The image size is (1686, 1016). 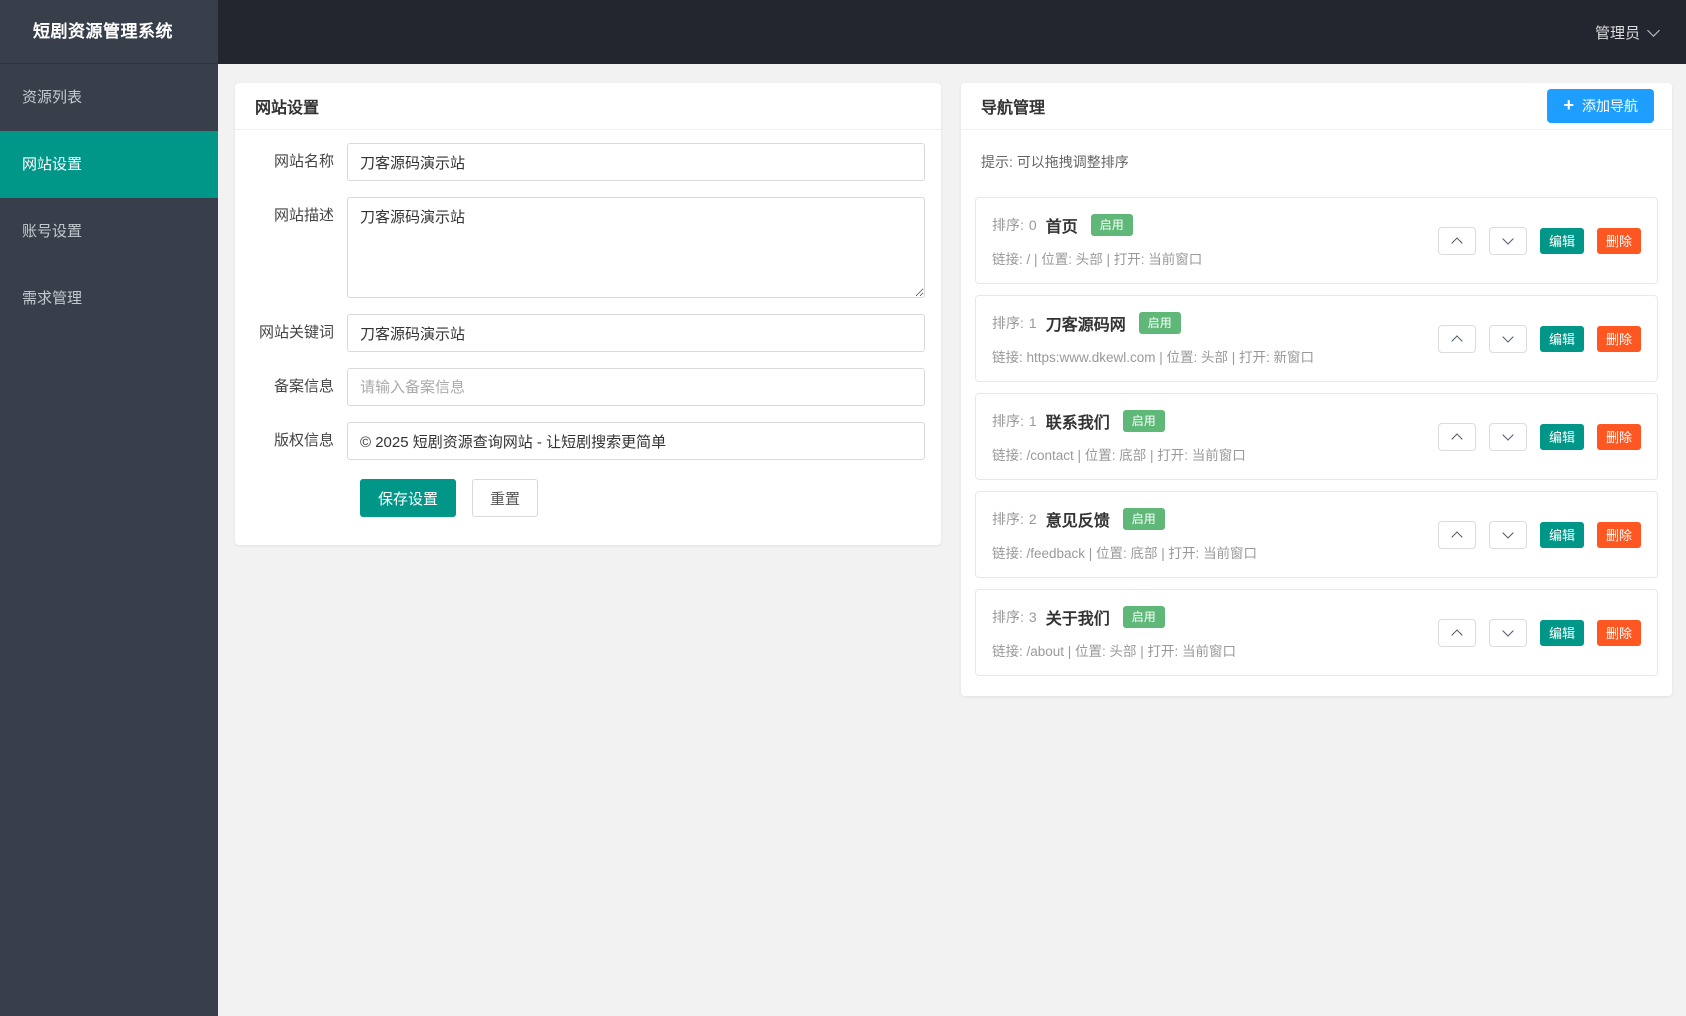 I want to click on user-name: 管理员, so click(x=1617, y=33).